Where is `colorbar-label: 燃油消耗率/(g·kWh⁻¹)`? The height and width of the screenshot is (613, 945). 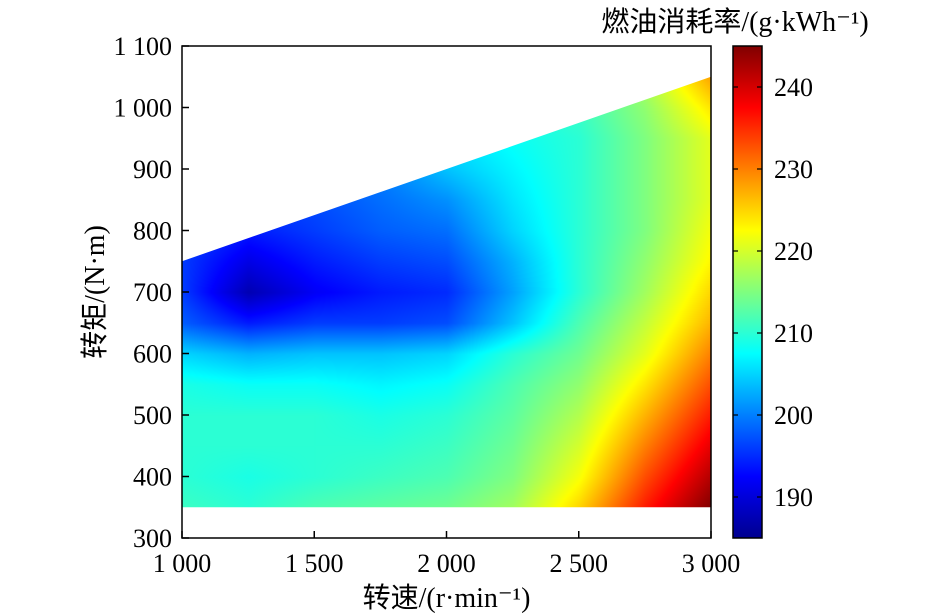
colorbar-label: 燃油消耗率/(g·kWh⁻¹) is located at coordinates (734, 22).